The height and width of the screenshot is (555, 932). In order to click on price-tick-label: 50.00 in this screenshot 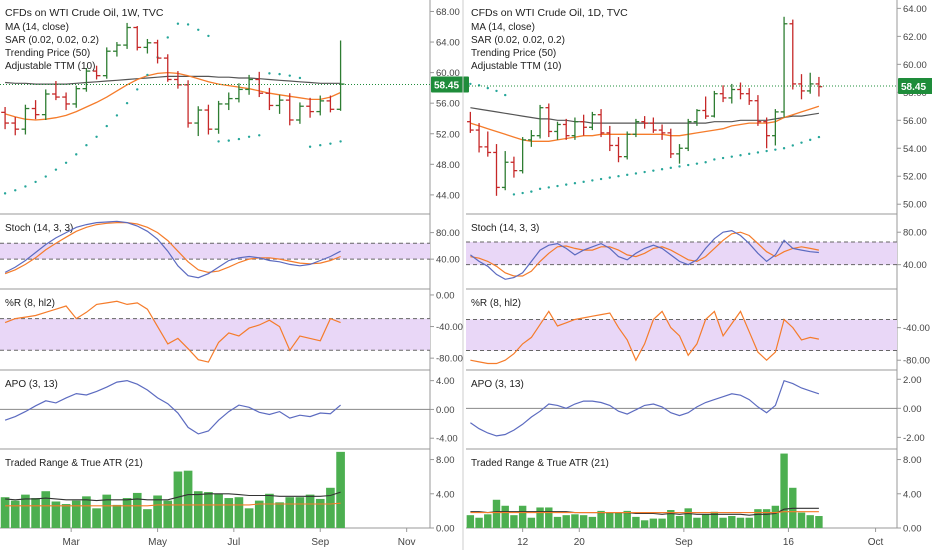, I will do `click(915, 205)`.